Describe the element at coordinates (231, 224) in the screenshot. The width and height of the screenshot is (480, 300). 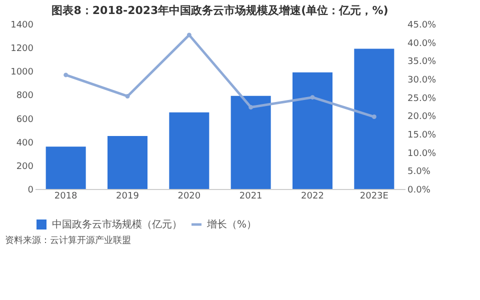
I see `legend-label: 增长（%）` at that location.